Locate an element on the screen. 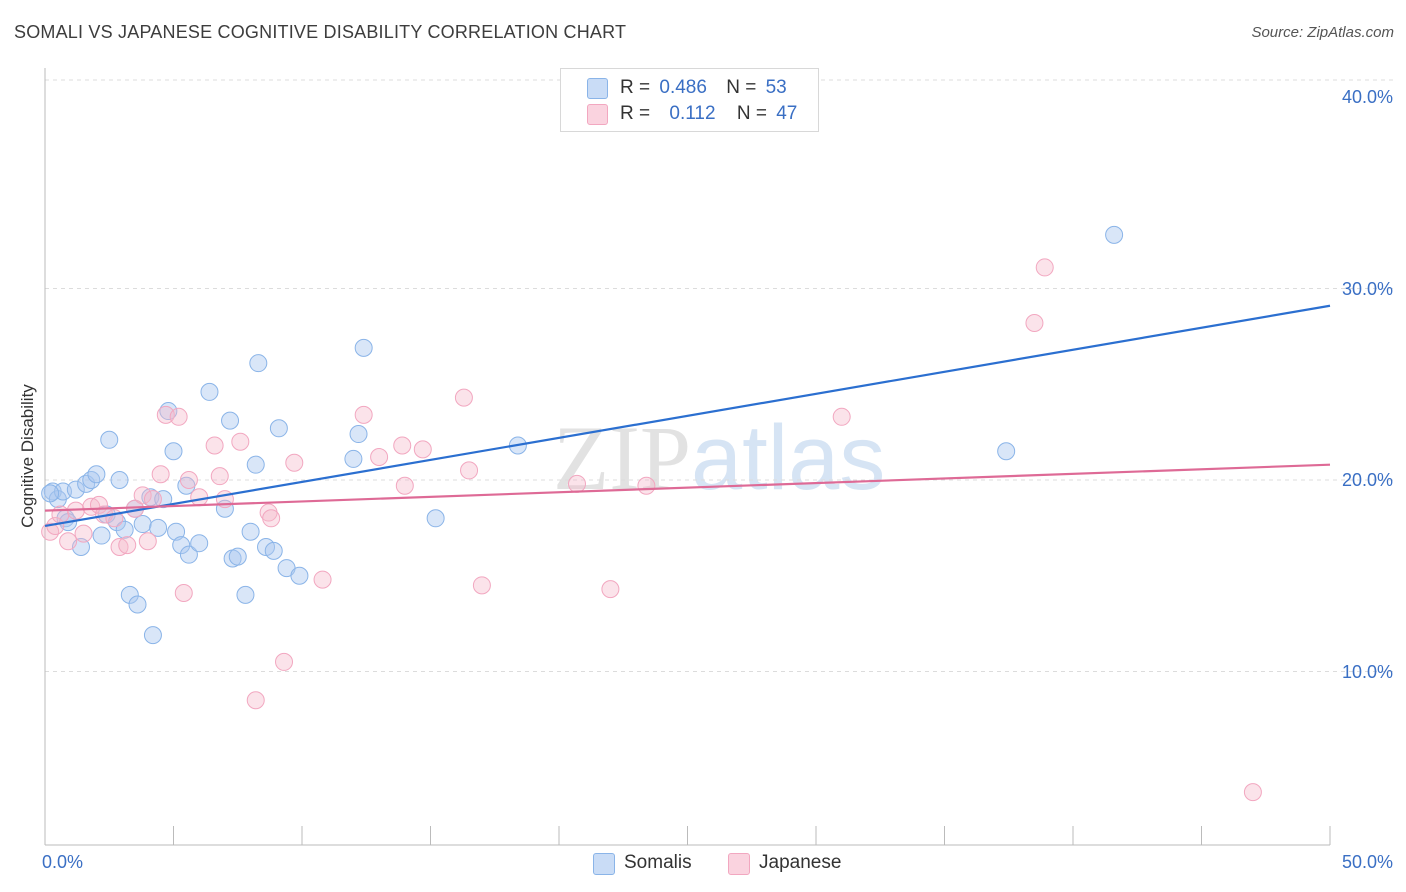 The width and height of the screenshot is (1406, 892). bottom-legend-swatch-somalis is located at coordinates (604, 864).